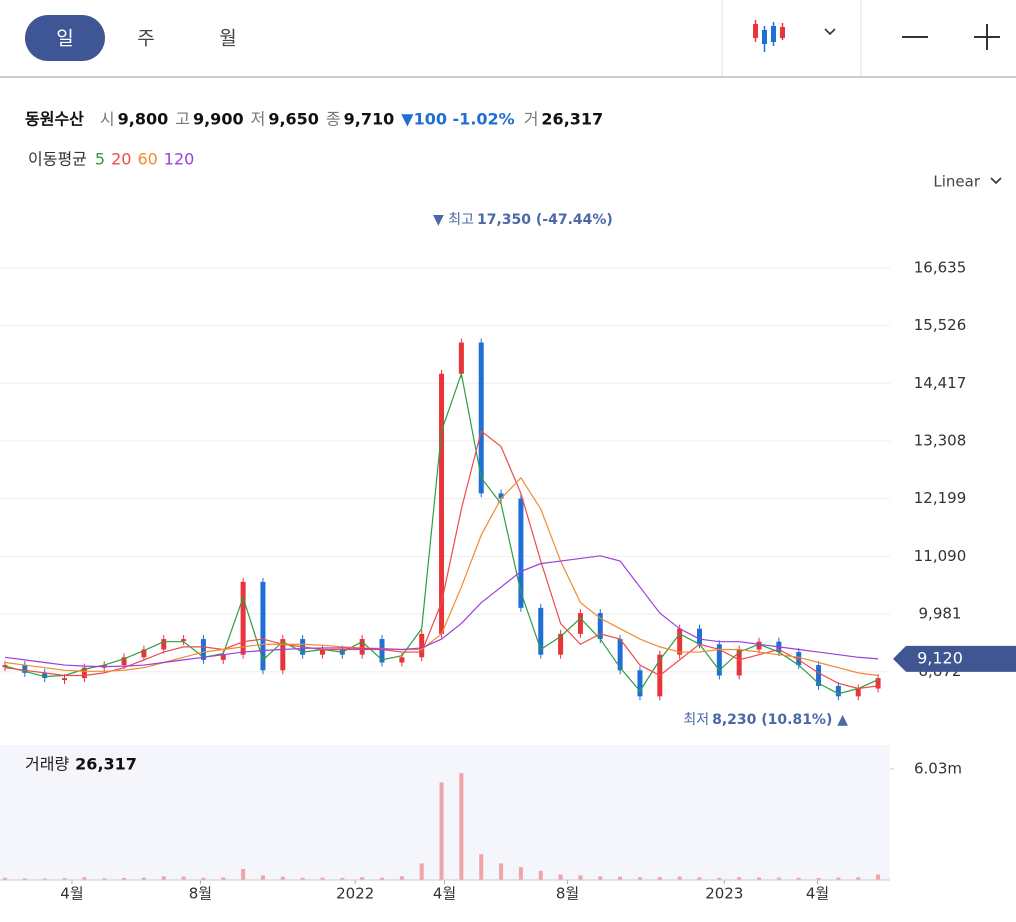 The image size is (1016, 922). I want to click on legend-entry: 20, so click(121, 159).